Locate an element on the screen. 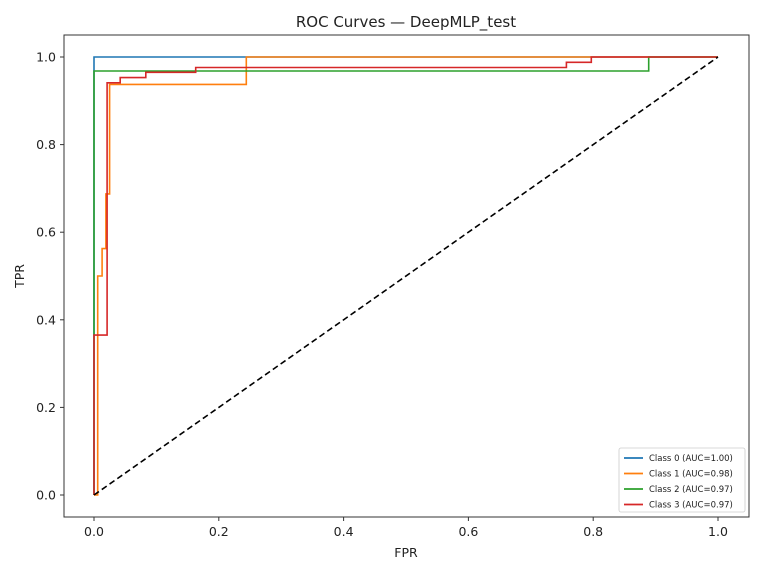  y-tick-label: 1.0 is located at coordinates (46, 57).